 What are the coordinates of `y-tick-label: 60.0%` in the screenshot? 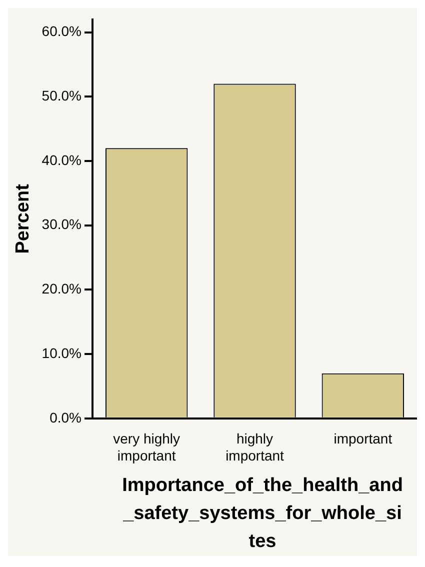 It's located at (62, 31).